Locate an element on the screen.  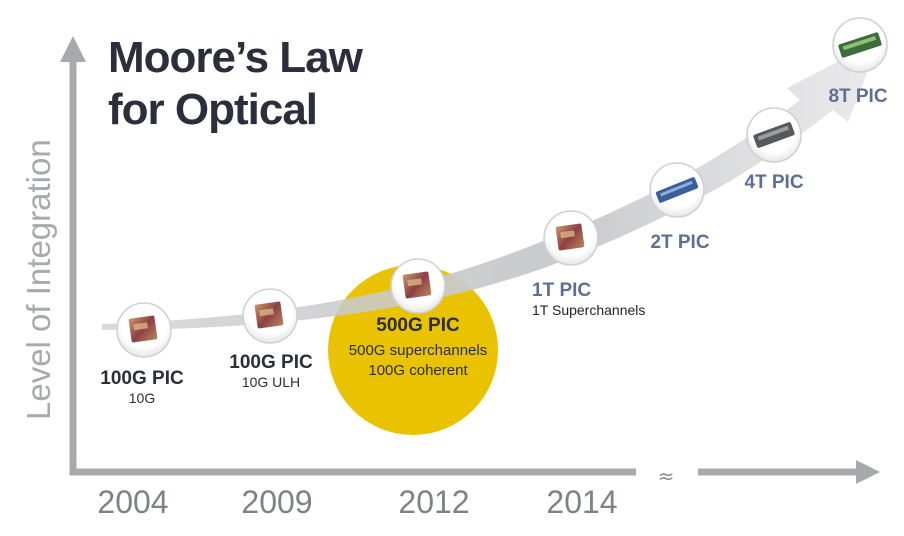
milestone-2-chip-circle is located at coordinates (270, 316).